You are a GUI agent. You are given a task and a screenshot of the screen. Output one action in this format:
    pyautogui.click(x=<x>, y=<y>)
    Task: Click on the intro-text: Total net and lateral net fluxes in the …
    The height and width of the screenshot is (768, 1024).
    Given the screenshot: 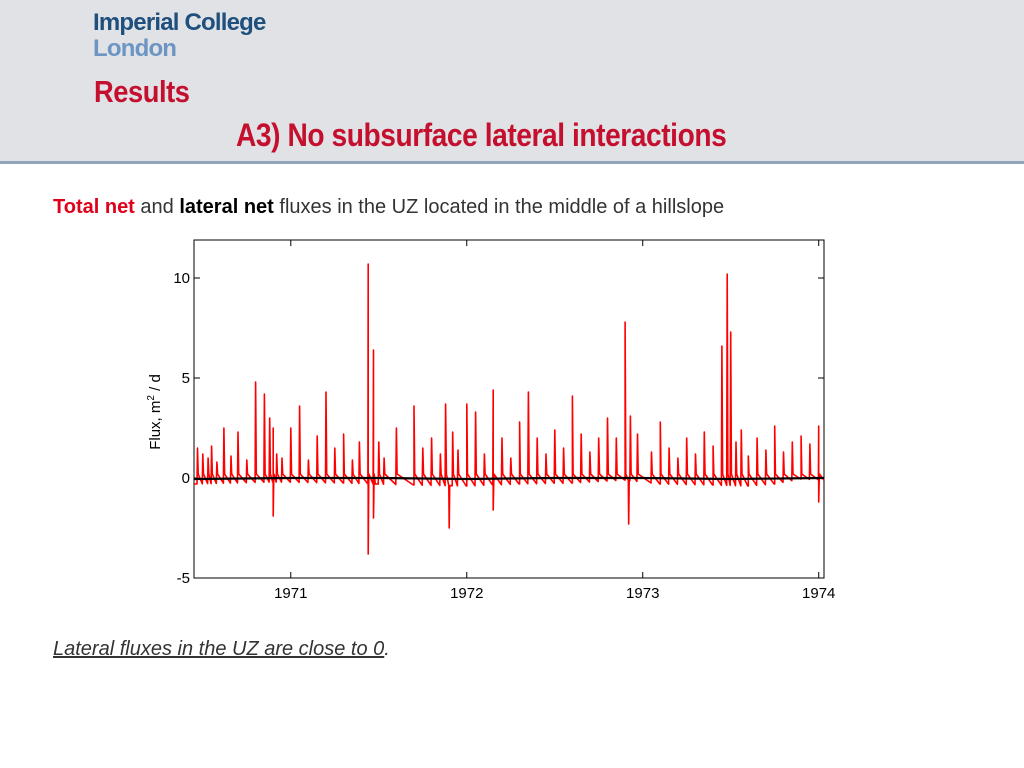 What is the action you would take?
    pyautogui.click(x=388, y=207)
    